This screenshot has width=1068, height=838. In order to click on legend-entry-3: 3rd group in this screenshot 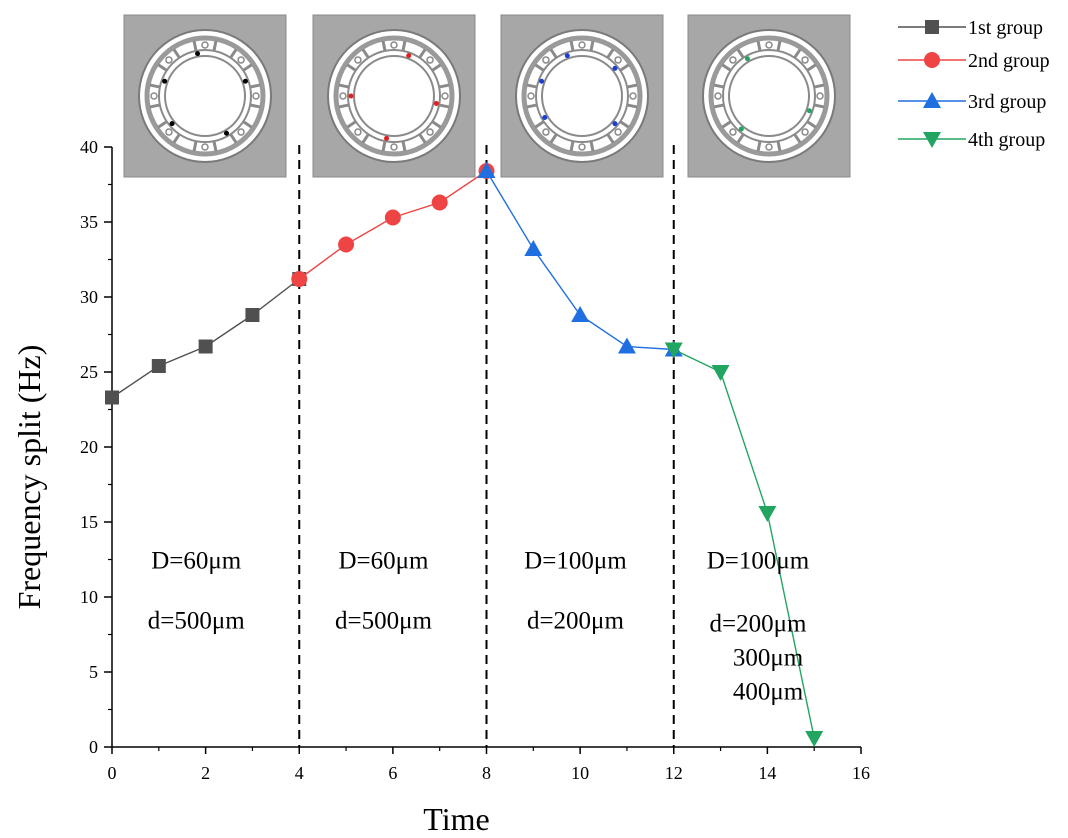, I will do `click(972, 102)`.